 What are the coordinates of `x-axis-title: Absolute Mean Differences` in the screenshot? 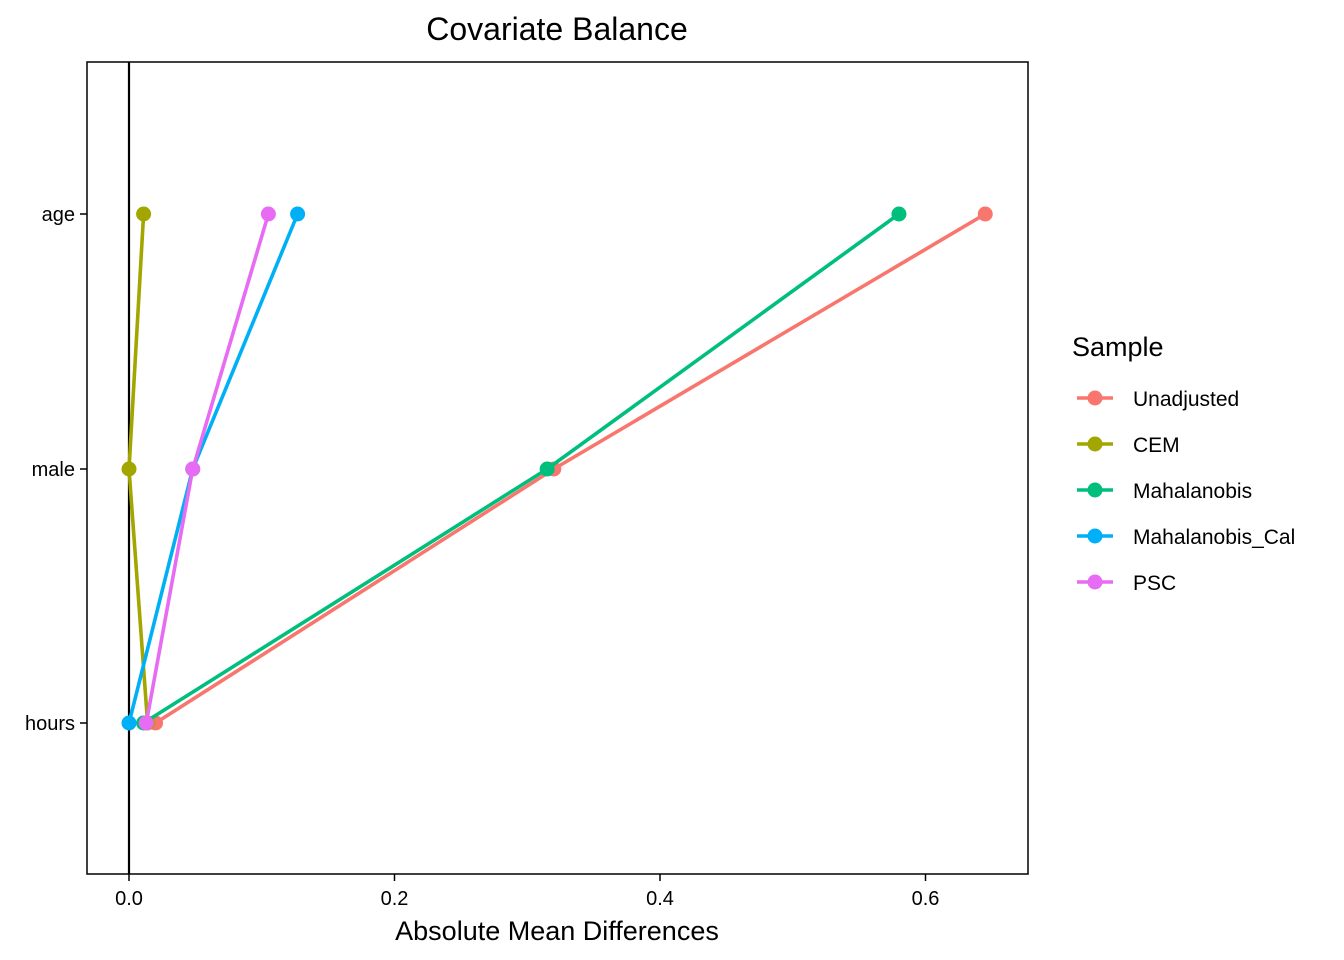 It's located at (557, 931).